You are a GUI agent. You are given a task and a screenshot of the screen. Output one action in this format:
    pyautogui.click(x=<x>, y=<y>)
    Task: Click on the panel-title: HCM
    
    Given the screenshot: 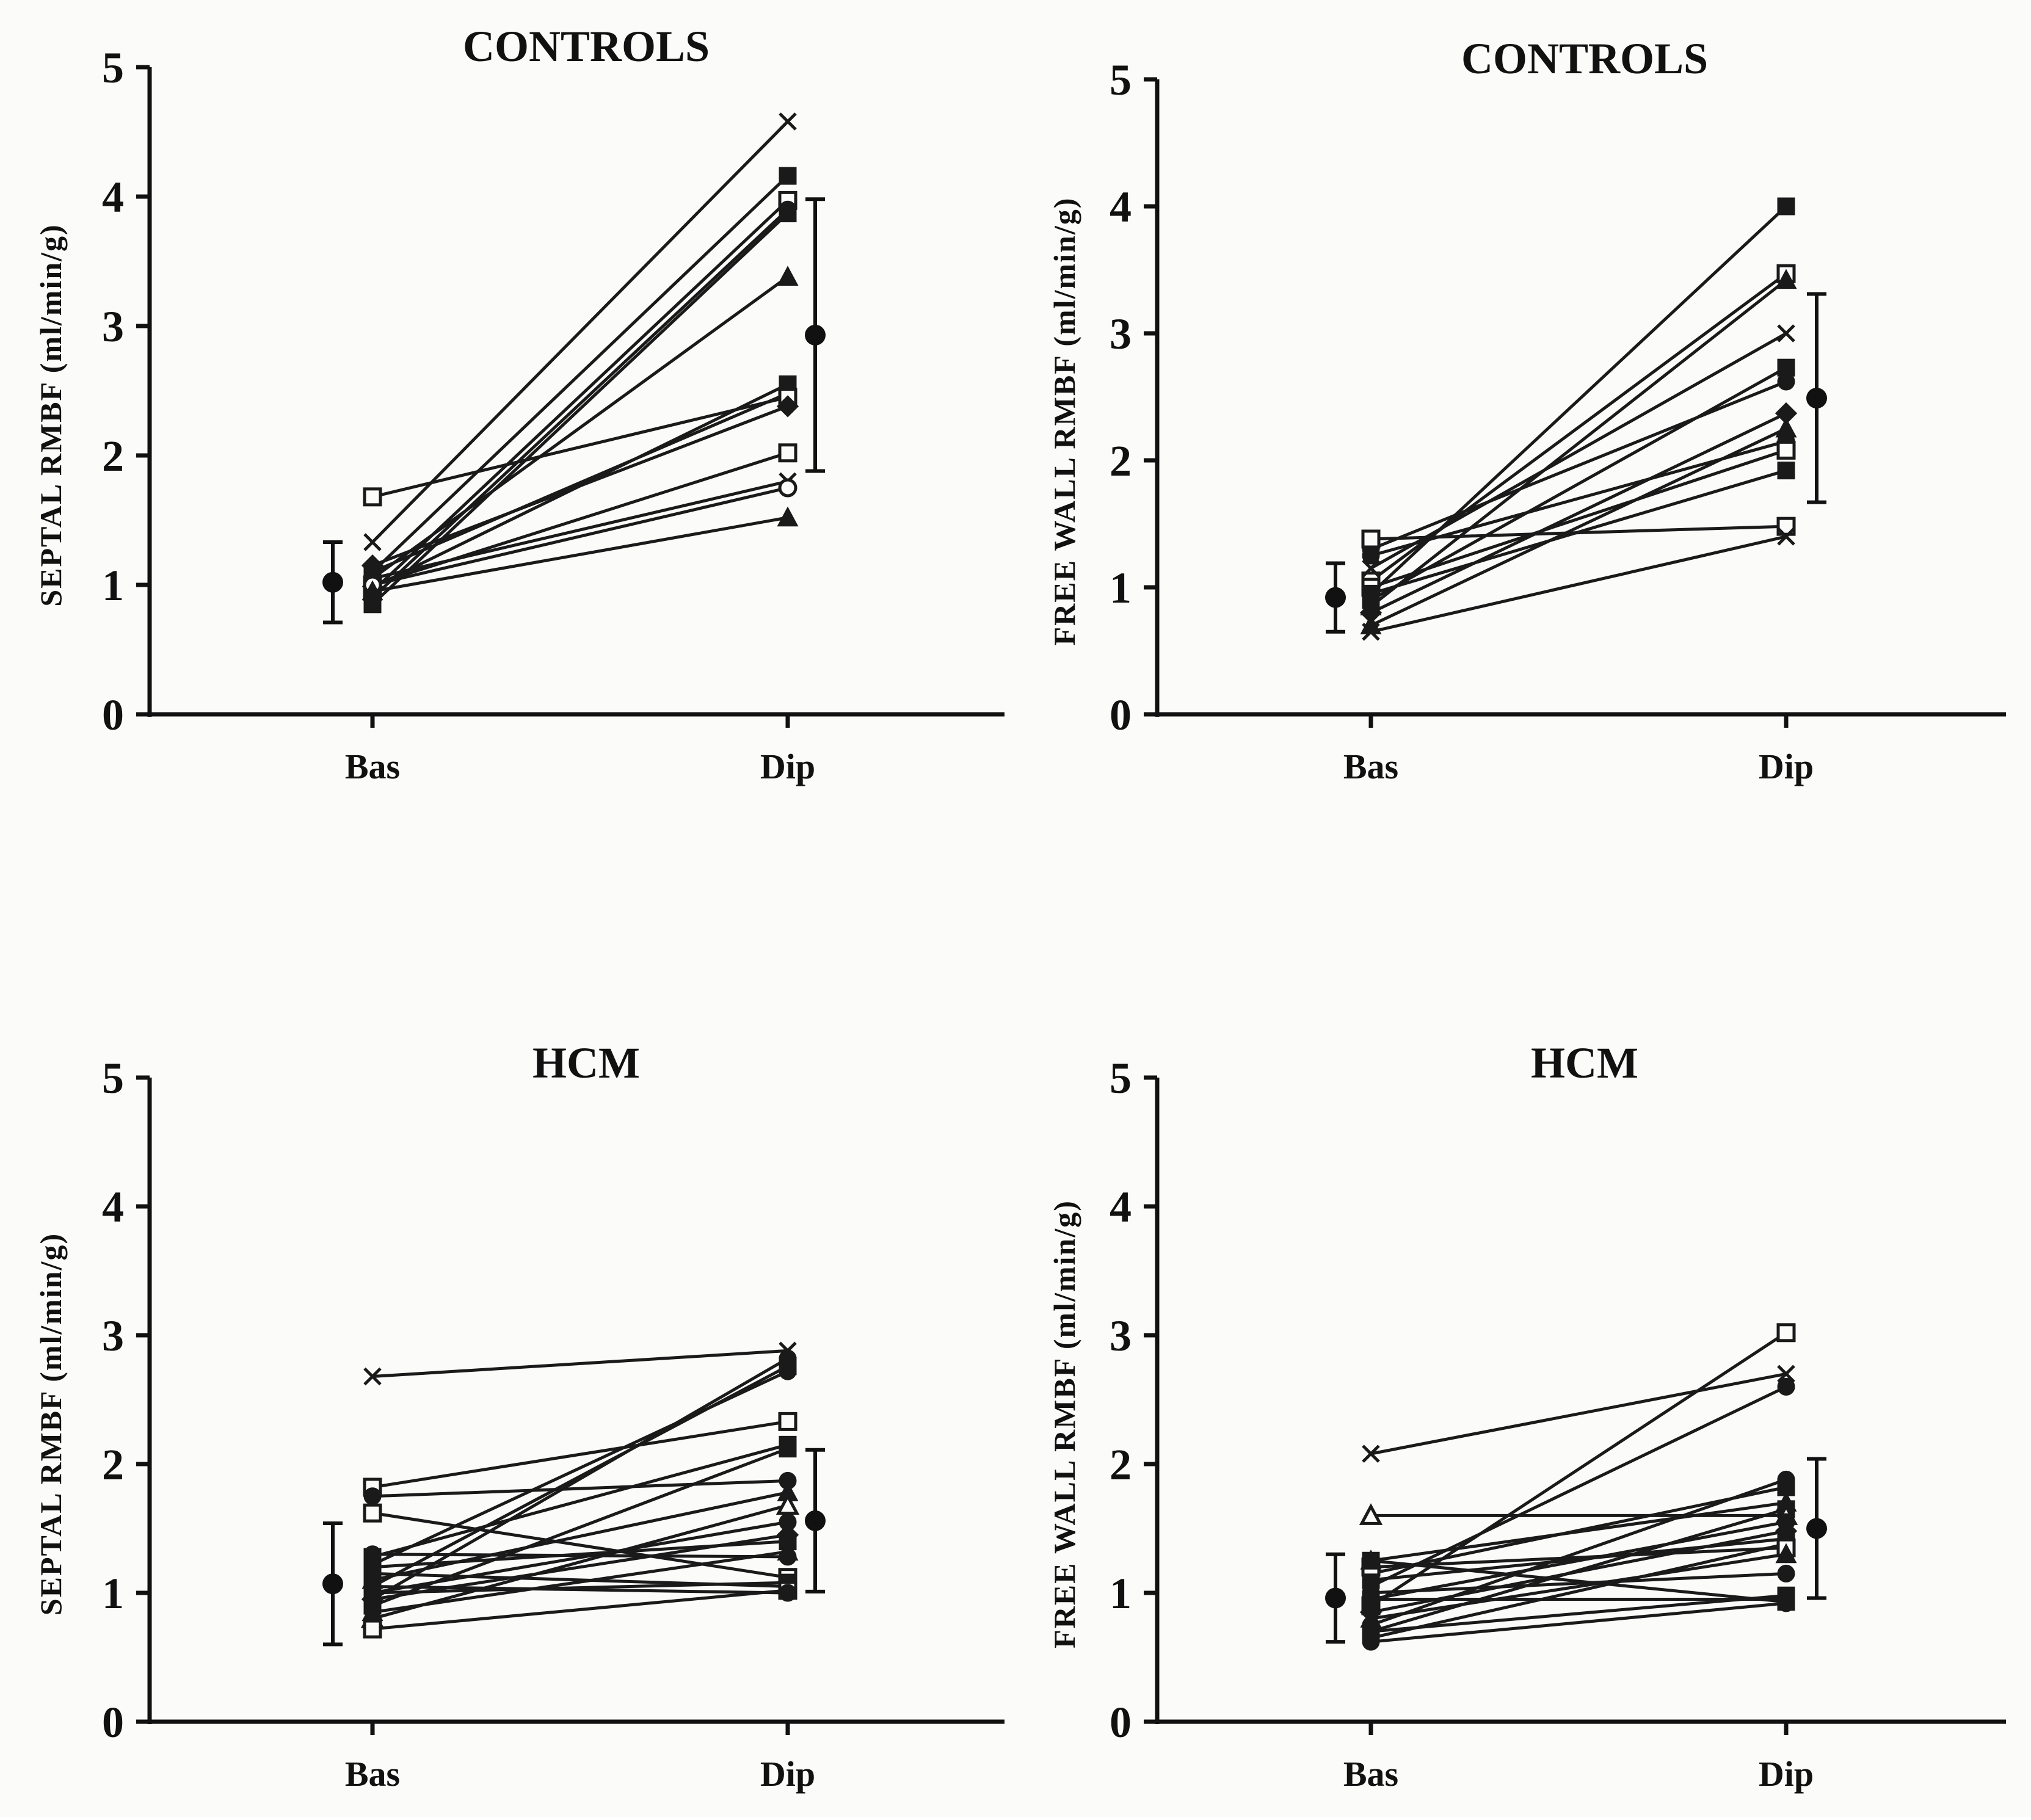 What is the action you would take?
    pyautogui.click(x=1584, y=1063)
    